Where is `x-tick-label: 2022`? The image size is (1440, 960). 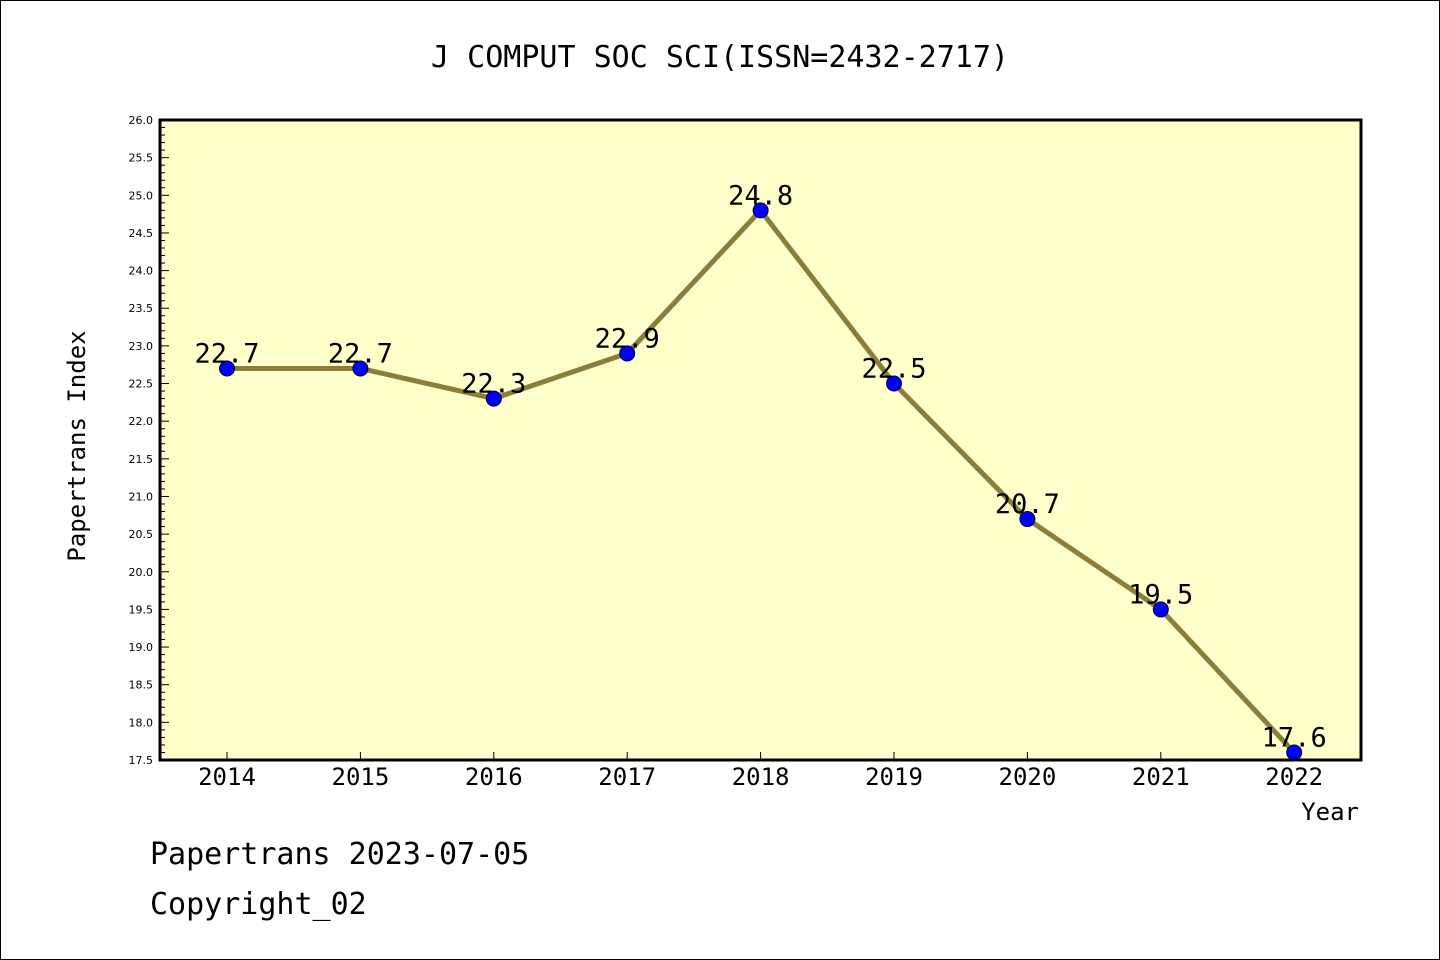
x-tick-label: 2022 is located at coordinates (1294, 777).